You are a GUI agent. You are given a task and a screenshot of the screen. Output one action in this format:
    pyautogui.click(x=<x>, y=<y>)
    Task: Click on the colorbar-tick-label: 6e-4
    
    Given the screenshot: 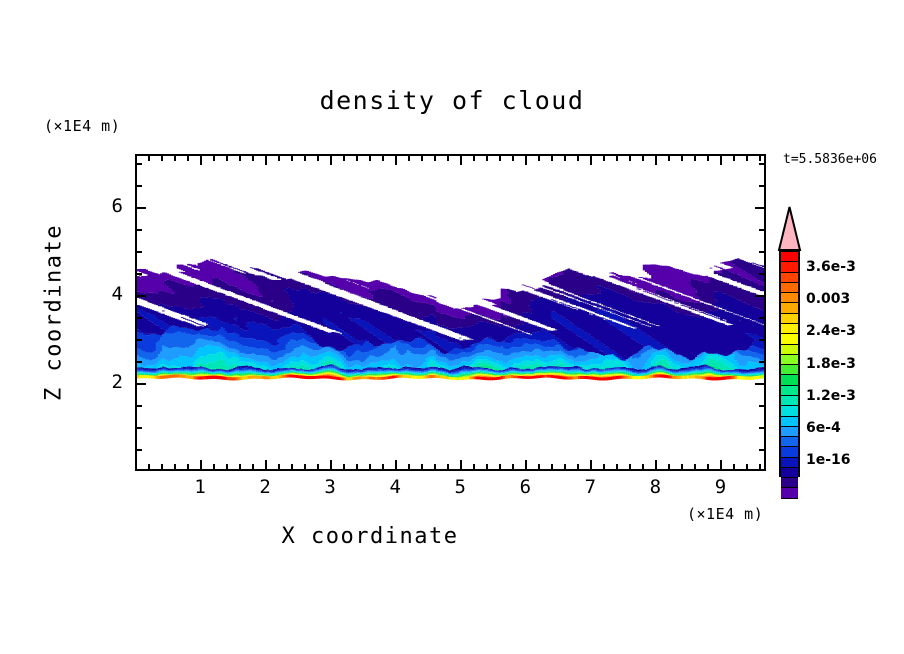 What is the action you would take?
    pyautogui.click(x=823, y=427)
    